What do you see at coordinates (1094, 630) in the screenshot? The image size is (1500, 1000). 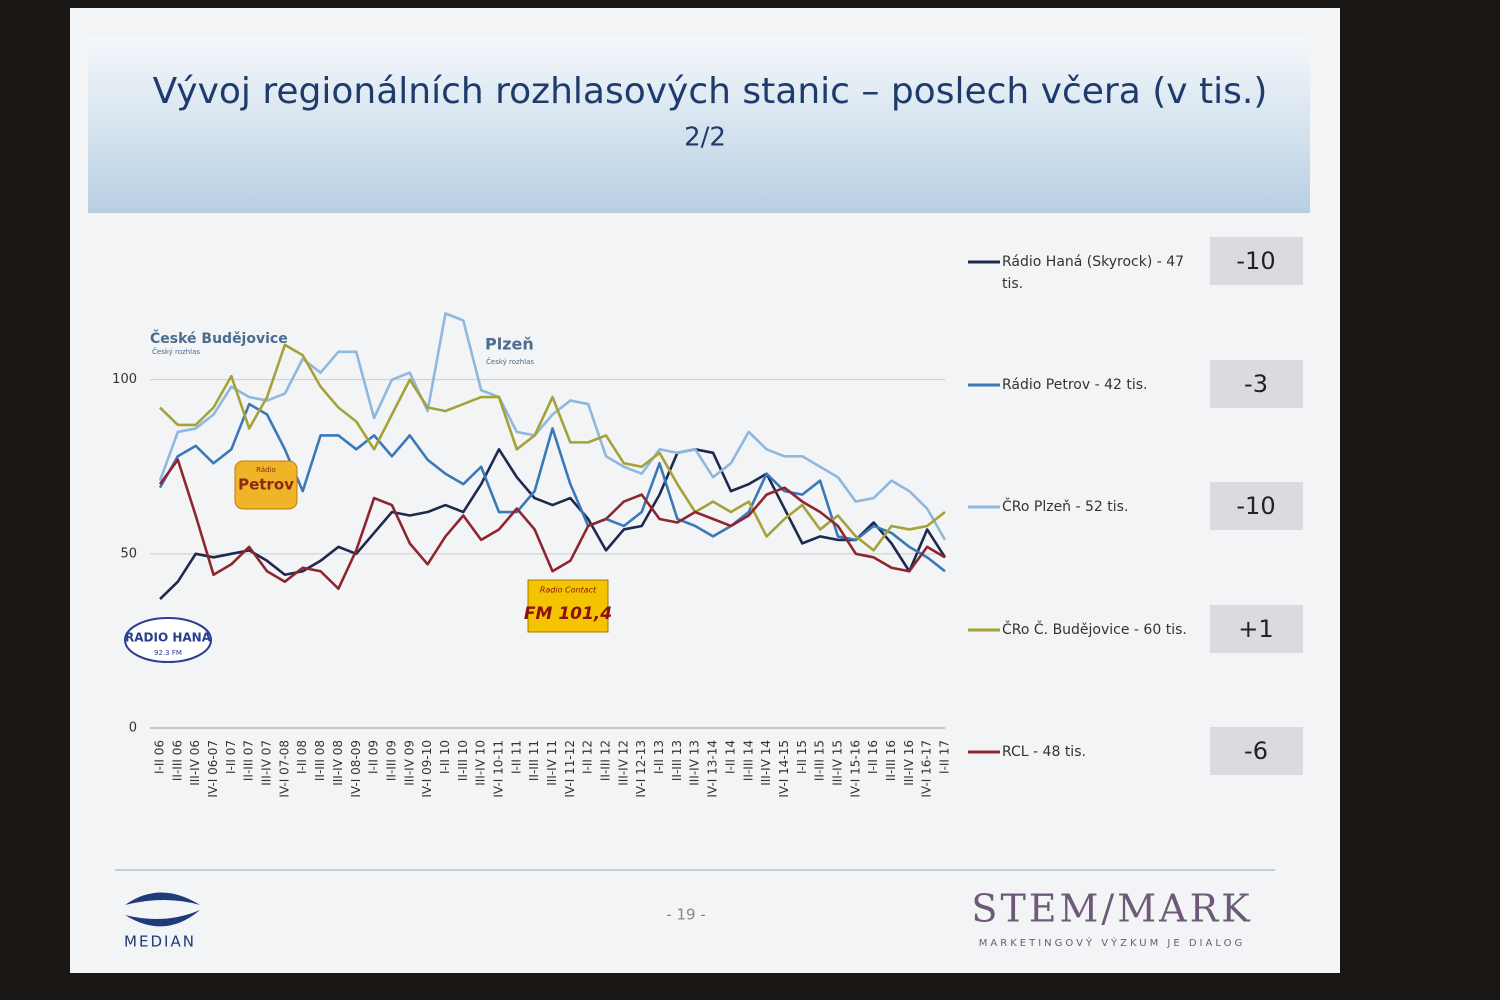 I see `legend-label: ČRo Č. Budějovice - 60 tis.` at bounding box center [1094, 630].